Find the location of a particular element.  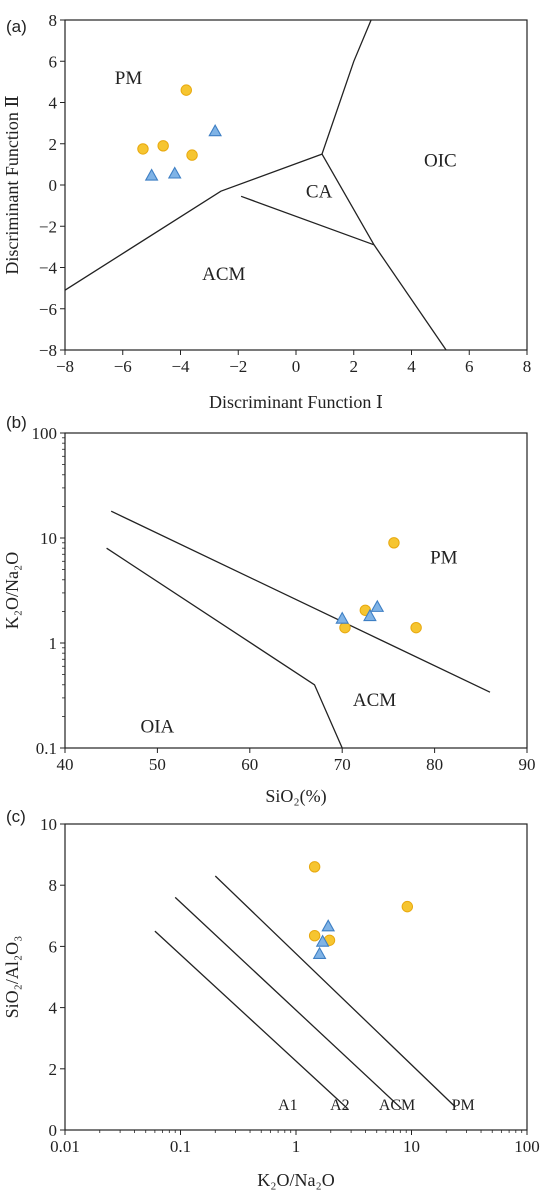

x-tick-label: 100 is located at coordinates (527, 1146).